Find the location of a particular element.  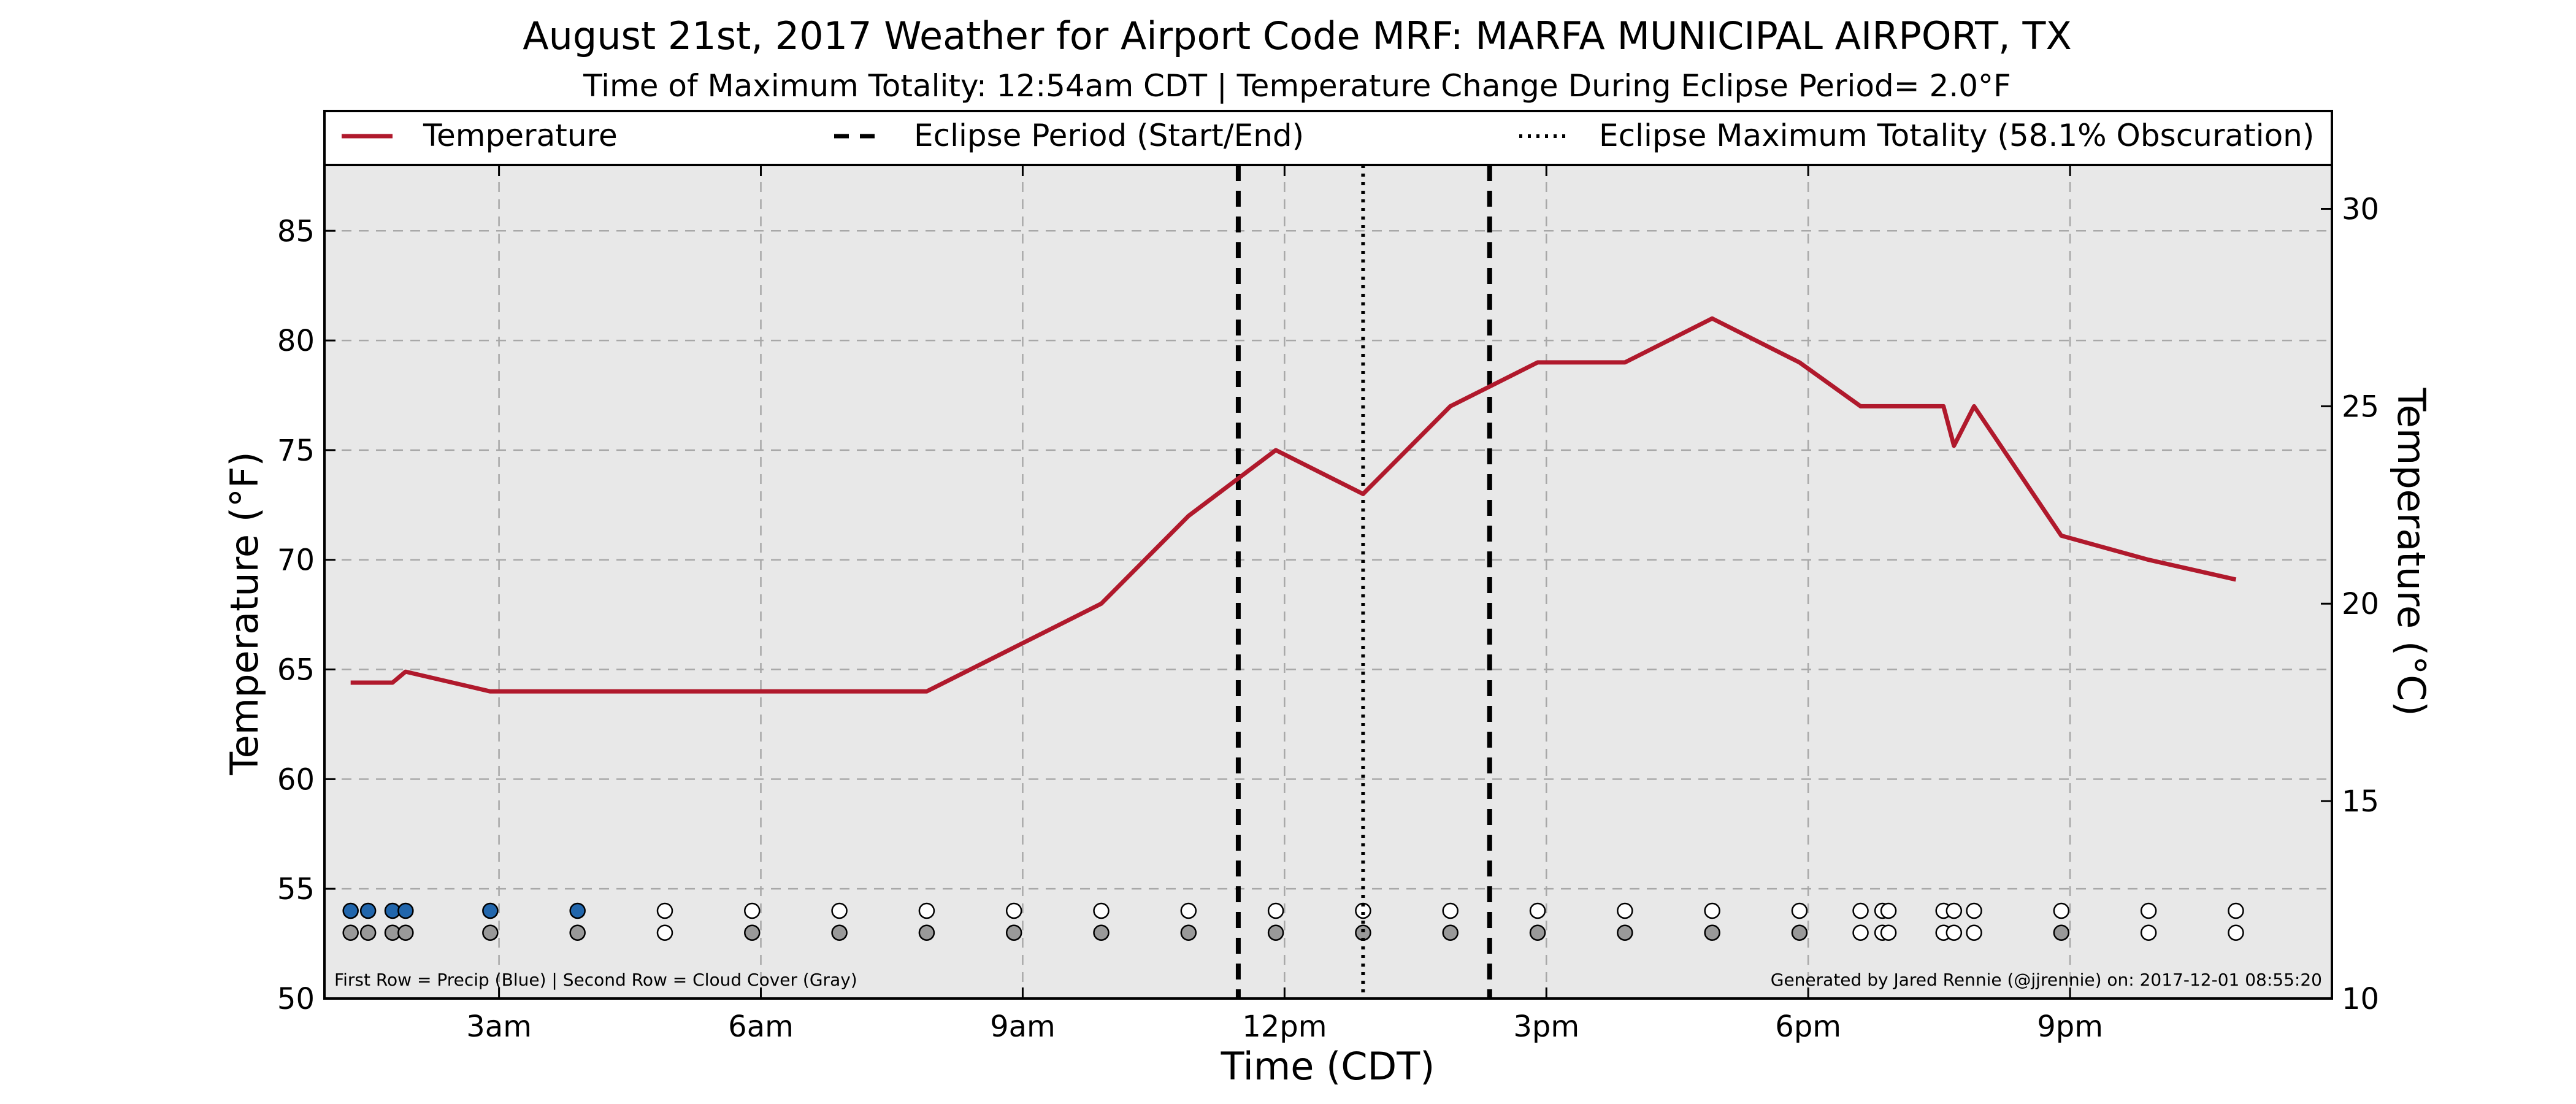

y-tick-label: 60 is located at coordinates (296, 779).